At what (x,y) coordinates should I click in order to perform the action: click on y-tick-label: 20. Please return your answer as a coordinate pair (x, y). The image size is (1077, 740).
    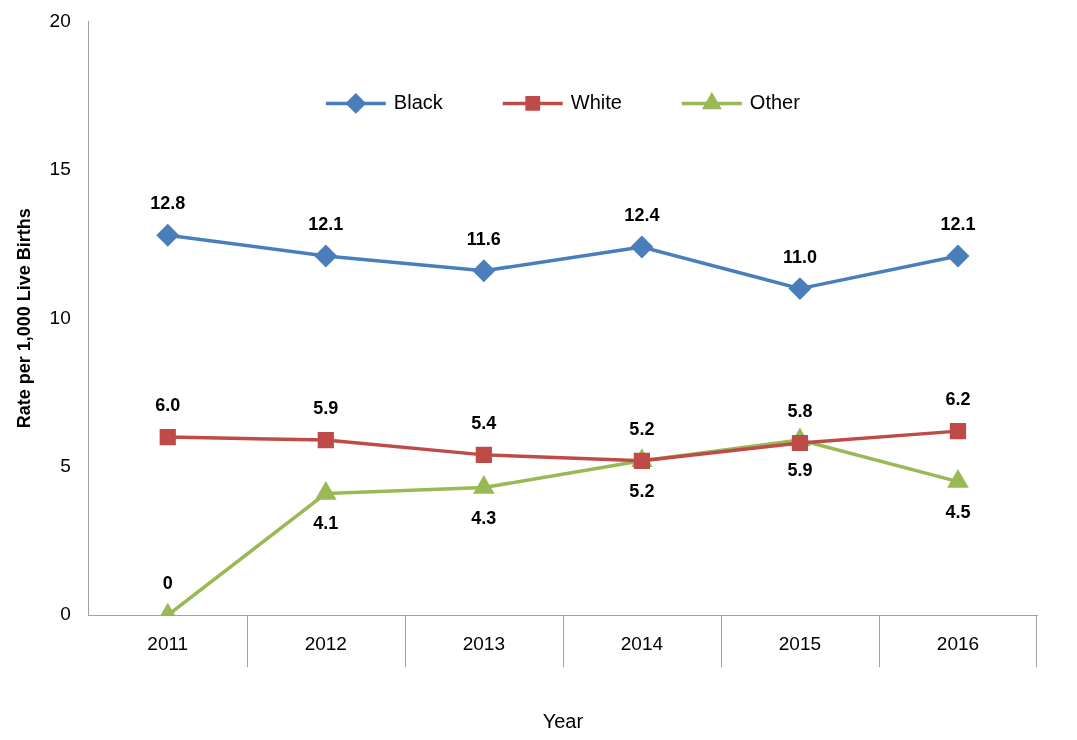
    Looking at the image, I should click on (60, 20).